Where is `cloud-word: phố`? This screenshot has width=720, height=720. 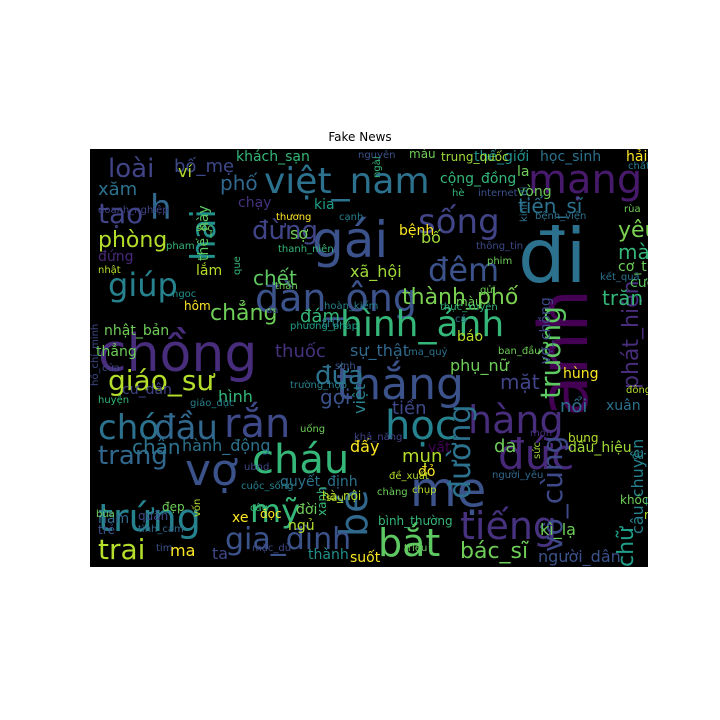
cloud-word: phố is located at coordinates (239, 183).